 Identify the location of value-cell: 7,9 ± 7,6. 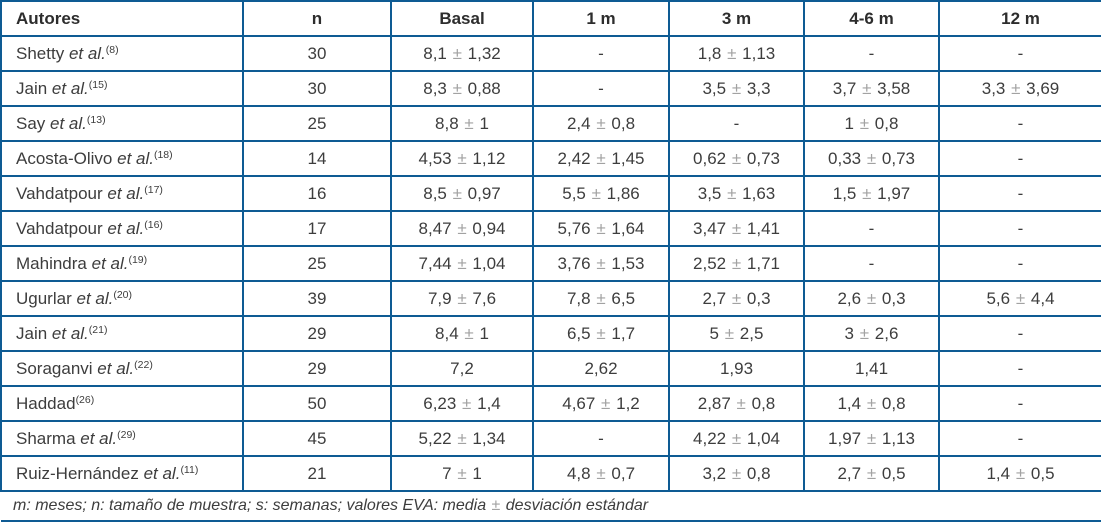
(462, 298).